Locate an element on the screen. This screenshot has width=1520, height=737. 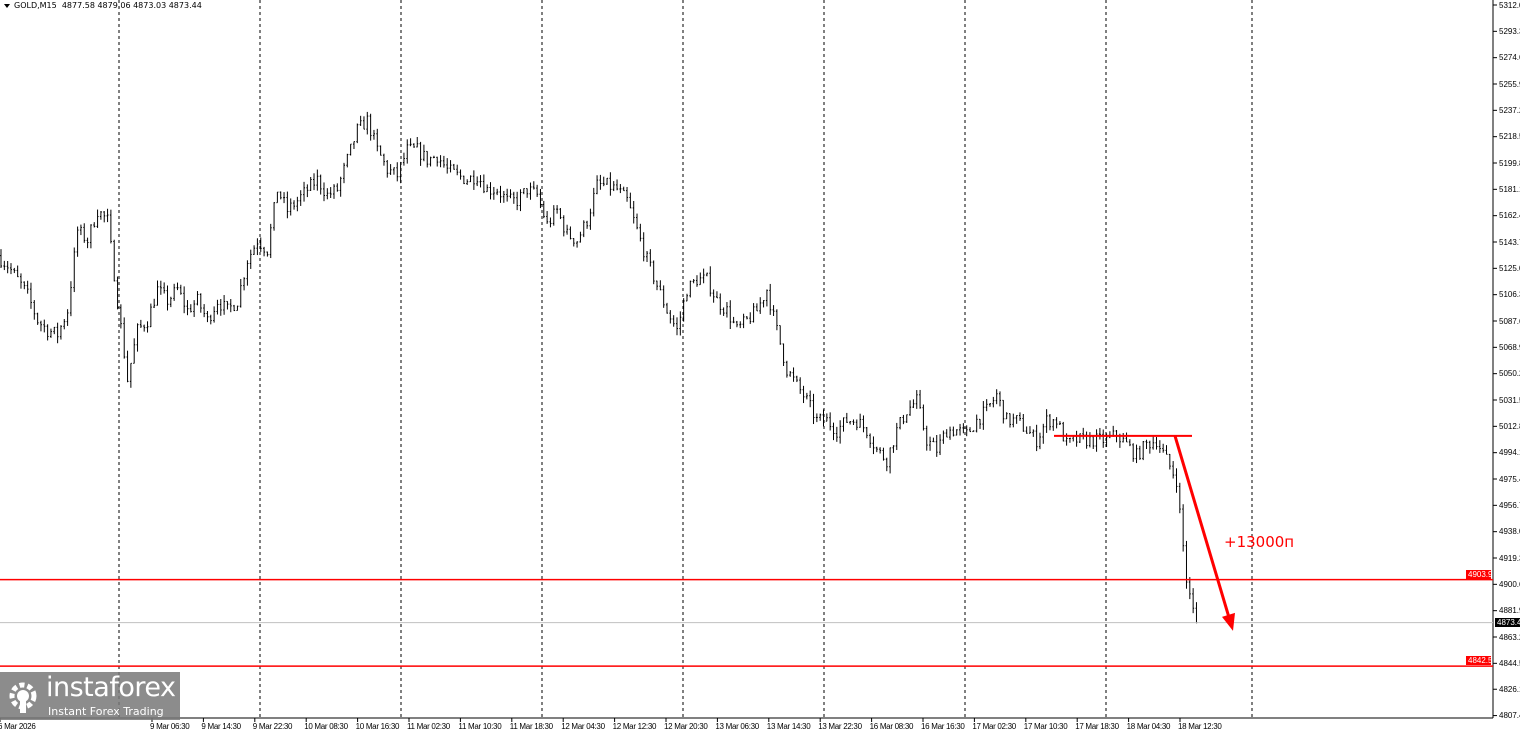
price-tick-label: 4807.4 is located at coordinates (1509, 716).